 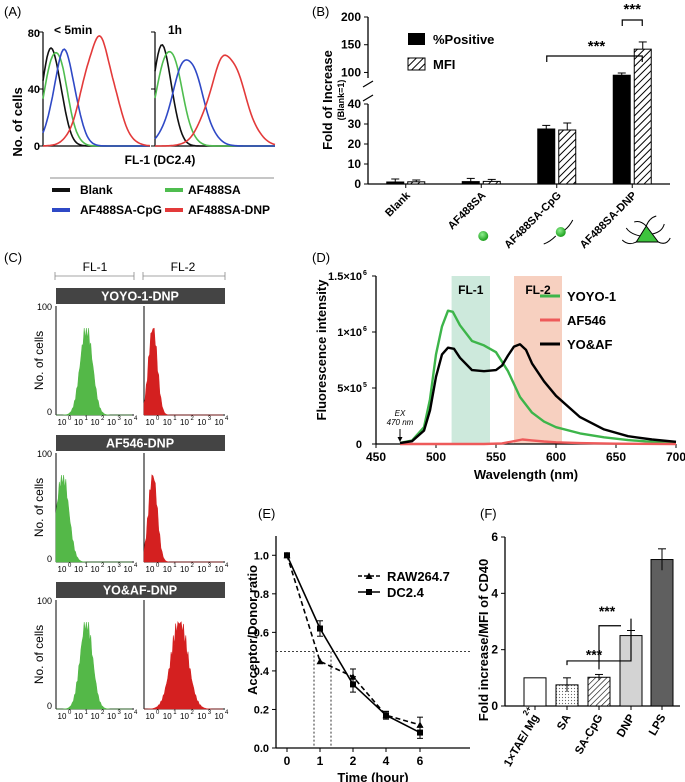 I want to click on y-tick-label: 1×10, so click(x=349, y=333).